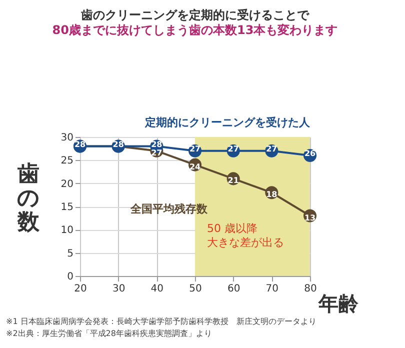  What do you see at coordinates (109, 333) in the screenshot?
I see `text: ※2出典：厚生労働省「平成28年歯科疾患実態調査」より` at bounding box center [109, 333].